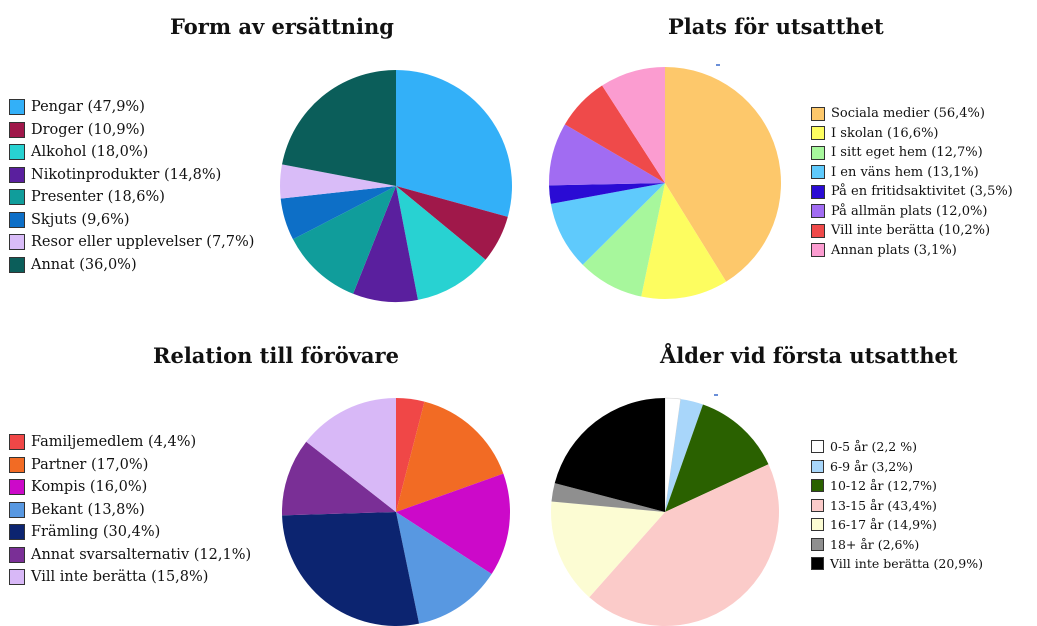  I want to click on legend-entry: Presenter (18,6%), so click(131, 197).